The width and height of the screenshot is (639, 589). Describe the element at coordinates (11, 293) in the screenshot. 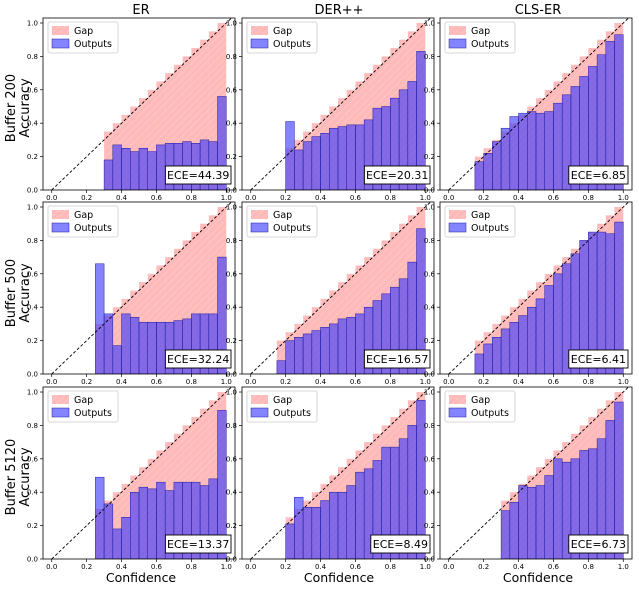

I see `row-label-line1: Buffer 500` at that location.